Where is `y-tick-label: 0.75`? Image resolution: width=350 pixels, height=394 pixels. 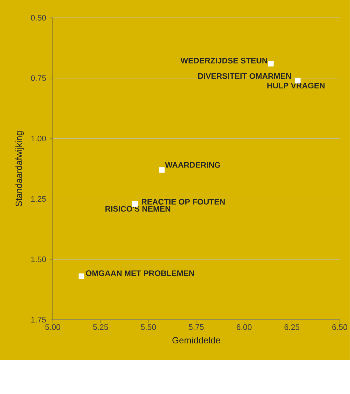 y-tick-label: 0.75 is located at coordinates (38, 79).